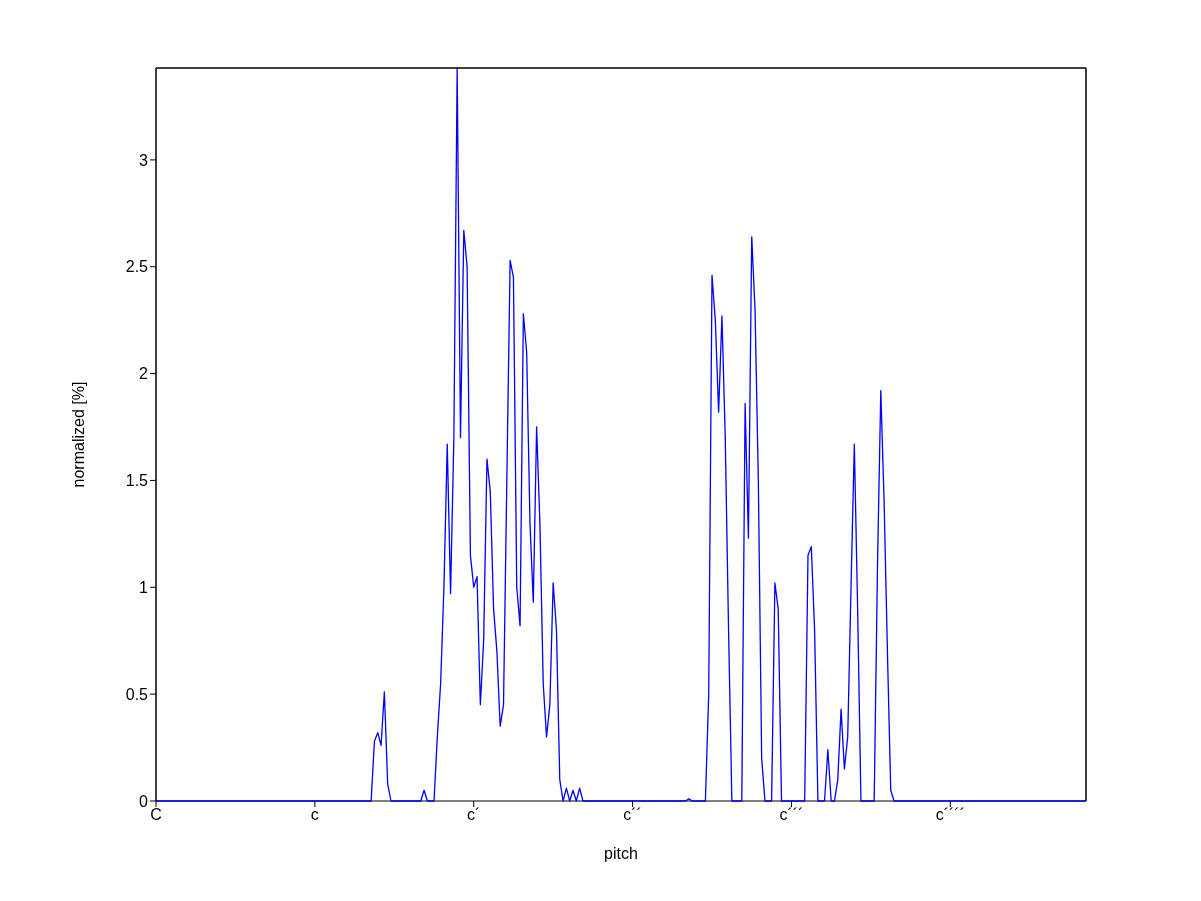 The width and height of the screenshot is (1201, 901). Describe the element at coordinates (156, 815) in the screenshot. I see `x-tick-label: C` at that location.